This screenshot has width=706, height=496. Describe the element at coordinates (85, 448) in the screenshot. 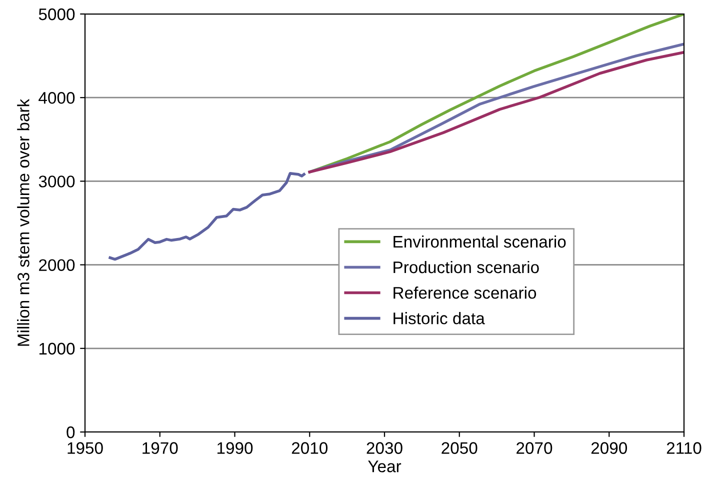

I see `x-tick-label: 1950` at that location.